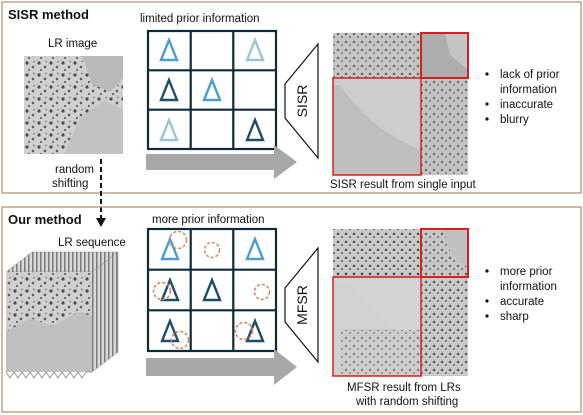  What do you see at coordinates (514, 120) in the screenshot?
I see `sisr-bullet-3: blurry` at bounding box center [514, 120].